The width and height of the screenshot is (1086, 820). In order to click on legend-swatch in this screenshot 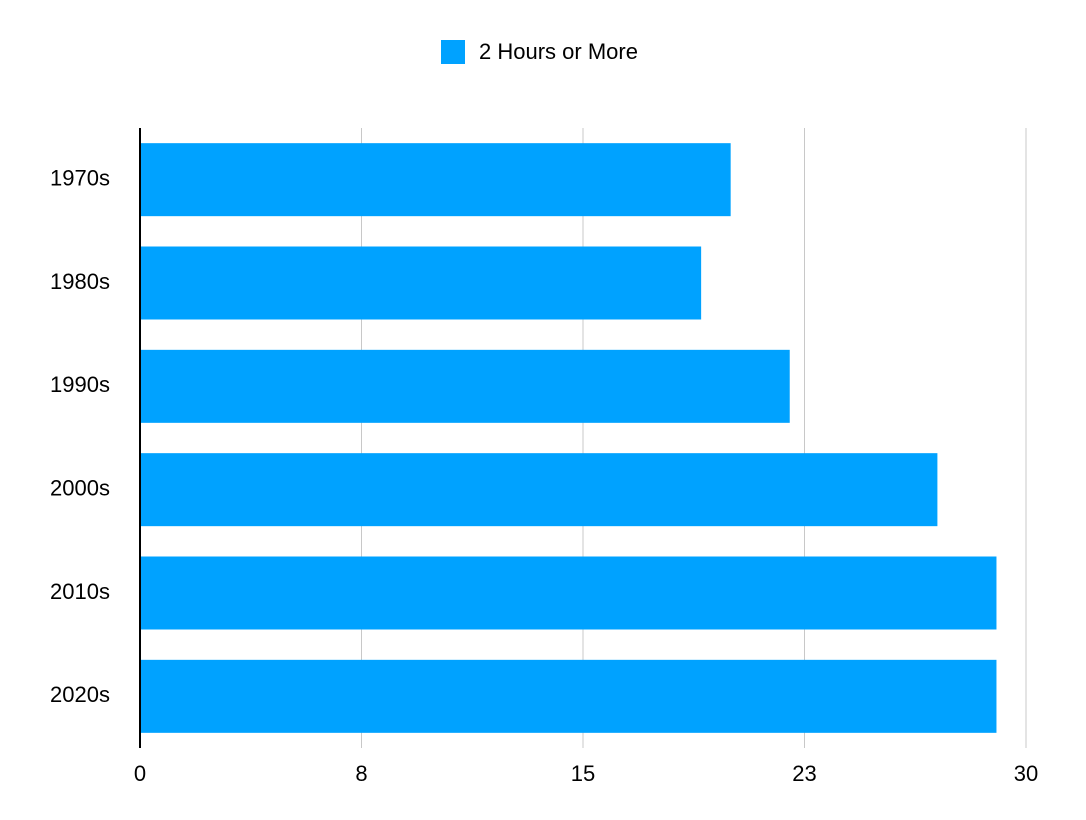, I will do `click(453, 52)`.